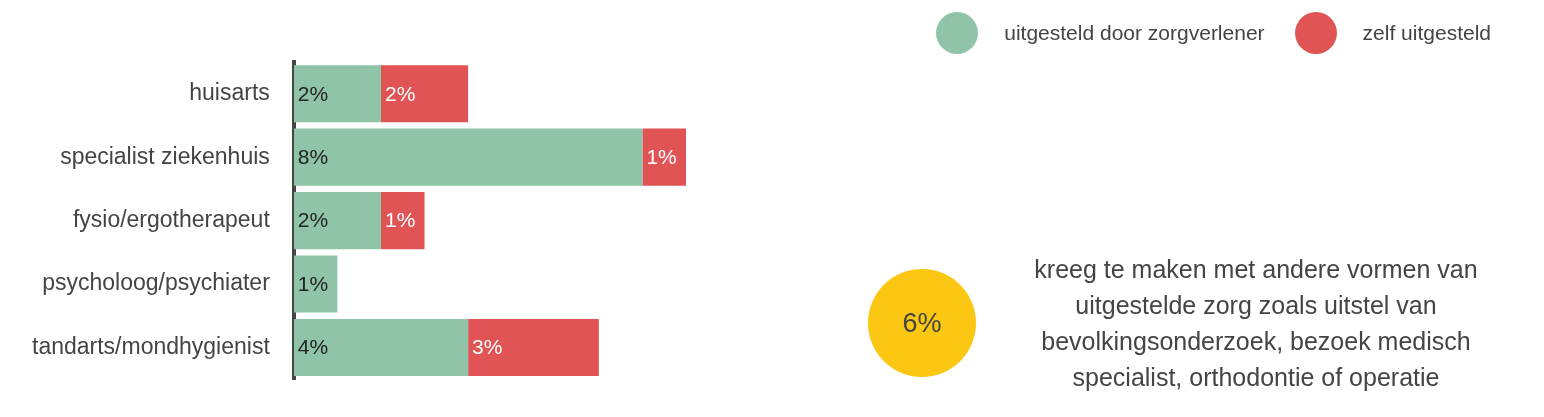 The height and width of the screenshot is (417, 1544). Describe the element at coordinates (165, 155) in the screenshot. I see `y-tick-label: specialist ziekenhuis` at that location.